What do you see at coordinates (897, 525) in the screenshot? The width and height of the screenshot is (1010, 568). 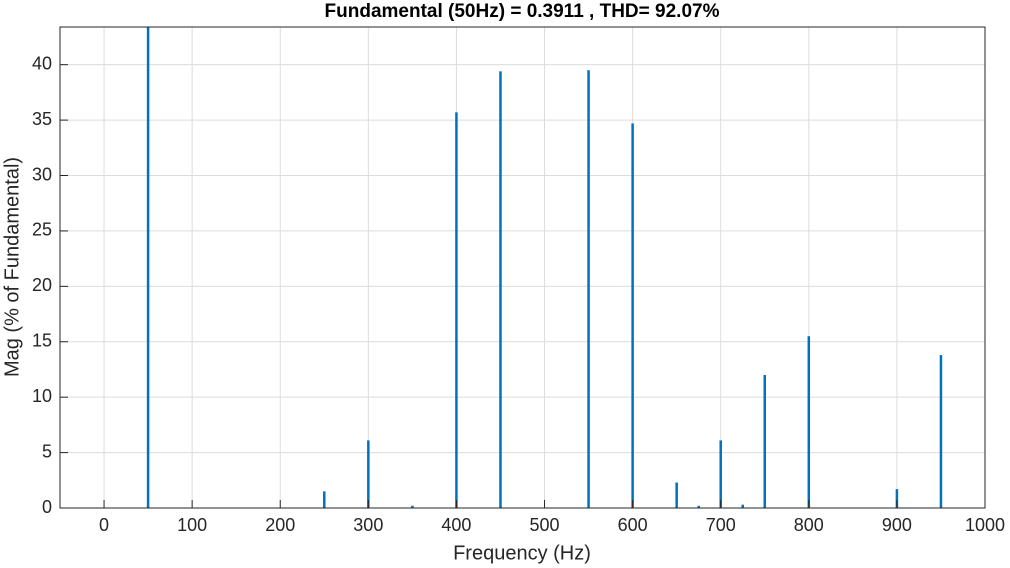 I see `x-tick-label: 900` at bounding box center [897, 525].